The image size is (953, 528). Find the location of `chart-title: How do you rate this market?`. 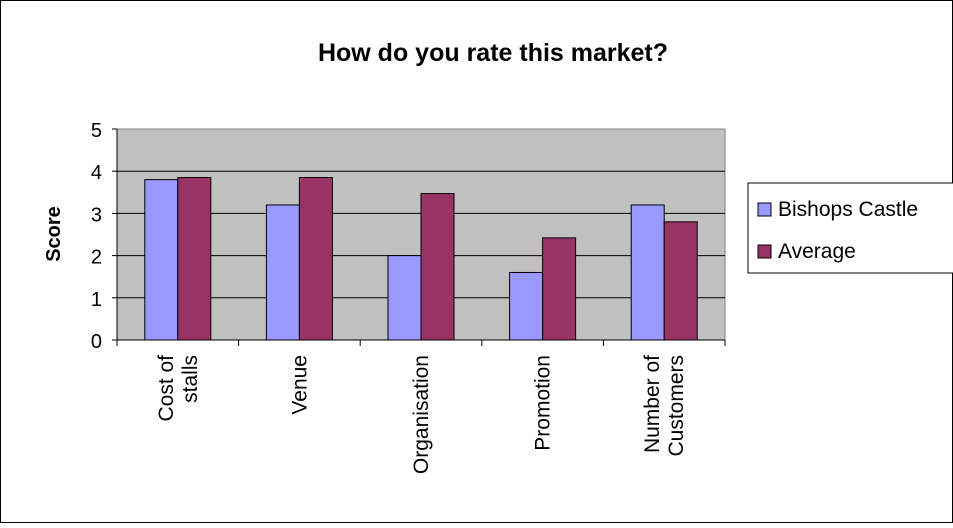

chart-title: How do you rate this market? is located at coordinates (493, 53).